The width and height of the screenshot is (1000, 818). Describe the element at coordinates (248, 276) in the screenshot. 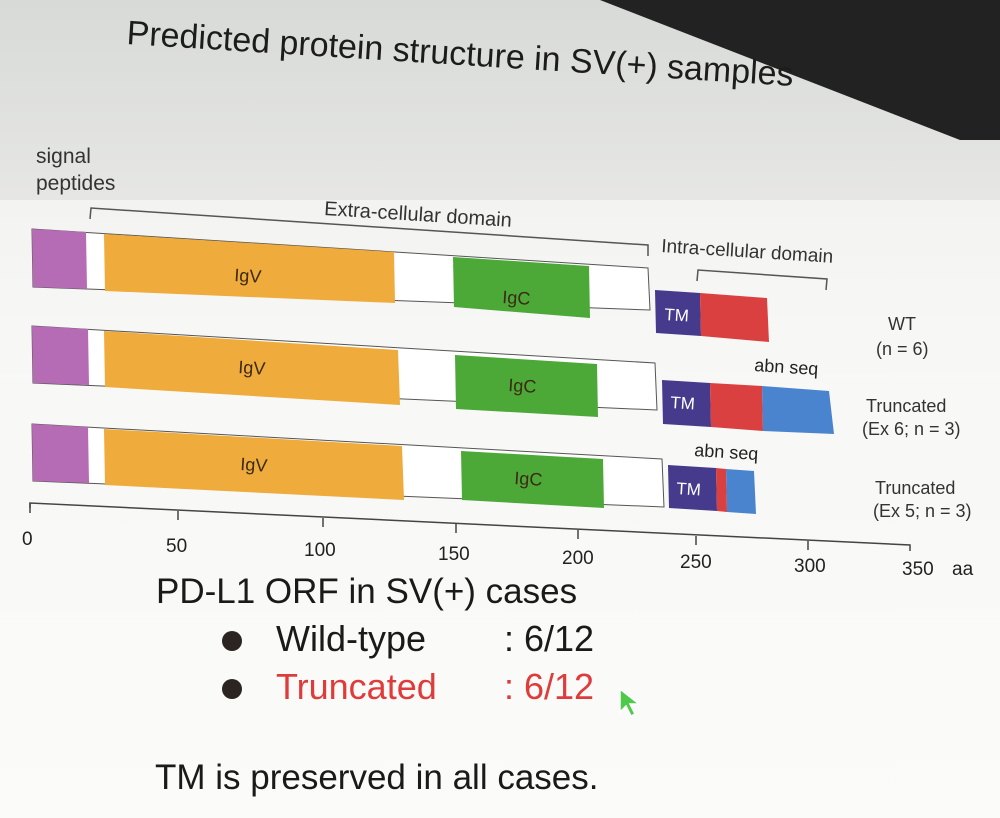

I see `wt-igv-label: IgV` at that location.